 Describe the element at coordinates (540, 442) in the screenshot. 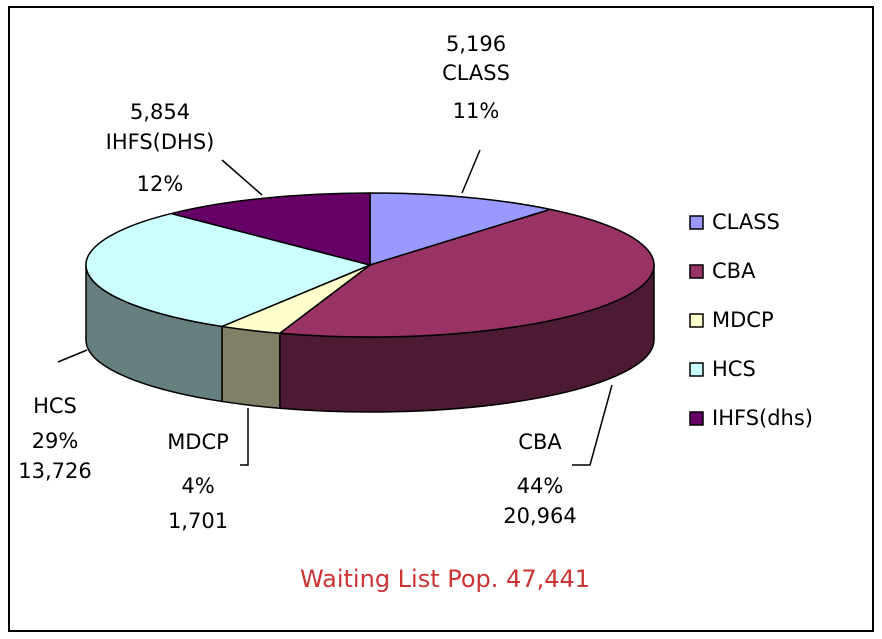

I see `slice-label: CBA` at that location.